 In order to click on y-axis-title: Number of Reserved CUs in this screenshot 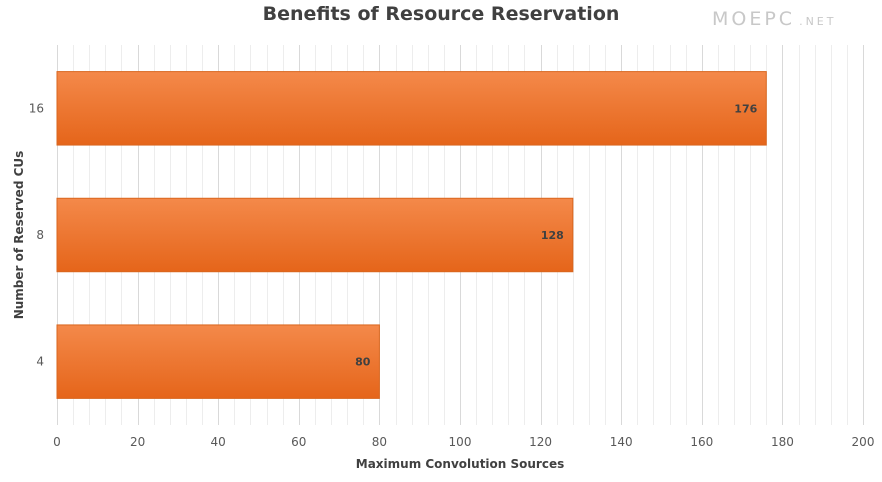, I will do `click(19, 235)`.